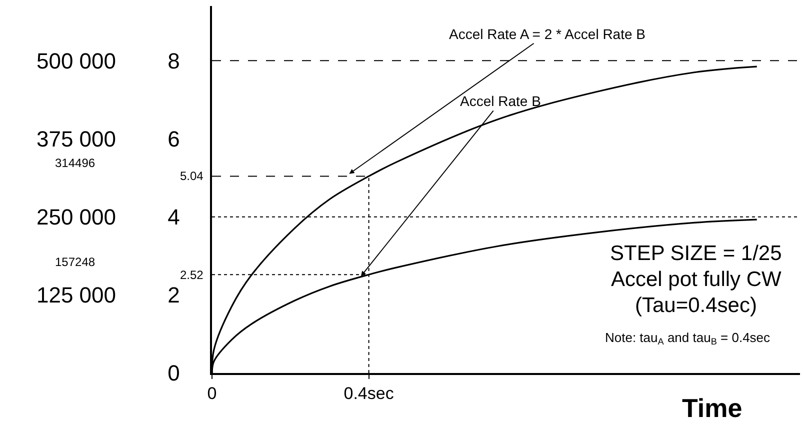 This screenshot has height=435, width=804. What do you see at coordinates (712, 408) in the screenshot?
I see `x-axis-title: Time` at bounding box center [712, 408].